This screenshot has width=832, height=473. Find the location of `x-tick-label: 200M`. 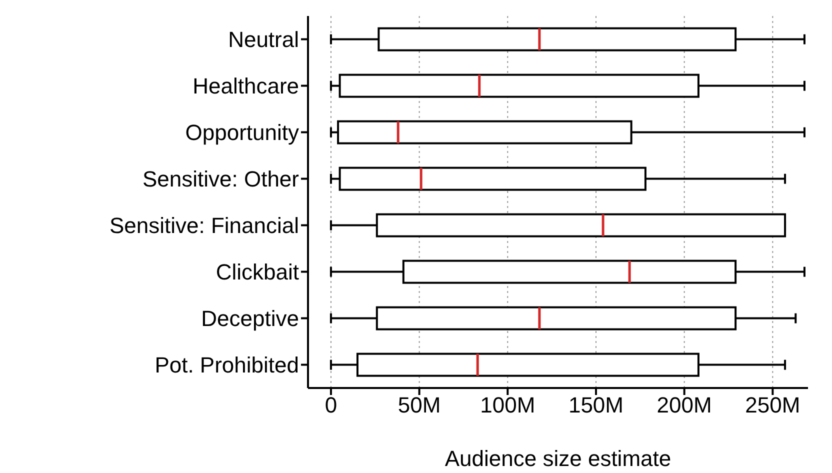

x-tick-label: 200M is located at coordinates (684, 405).